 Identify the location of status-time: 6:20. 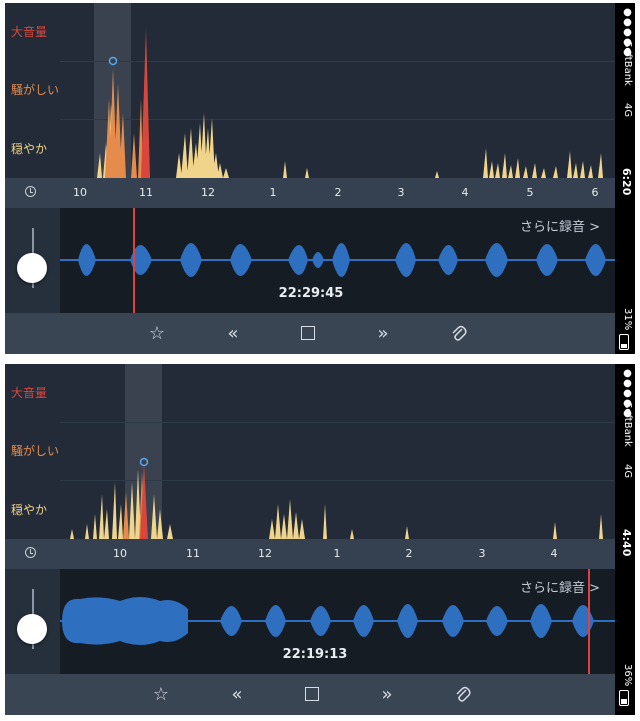
(626, 182).